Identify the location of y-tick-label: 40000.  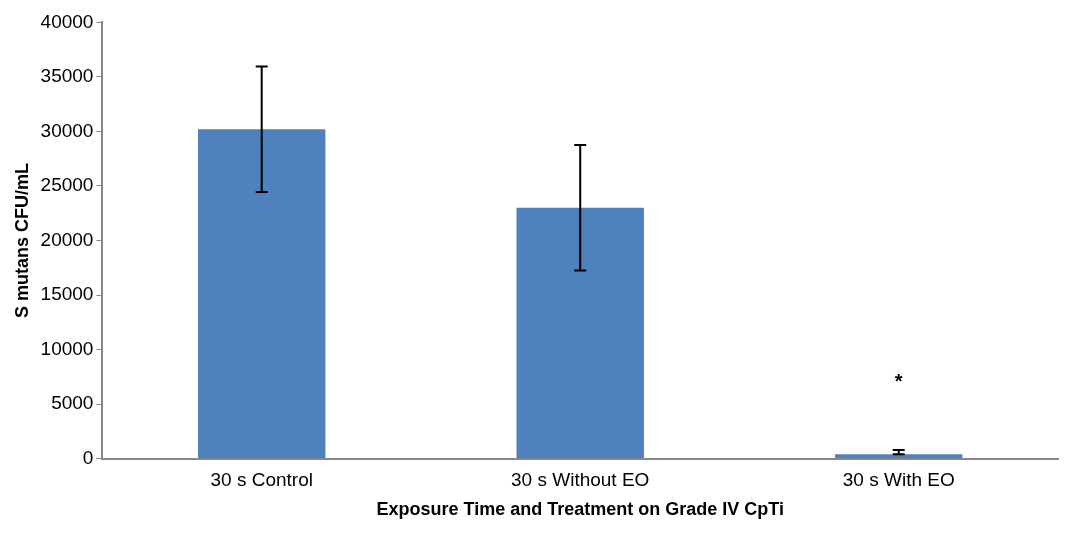
(67, 21).